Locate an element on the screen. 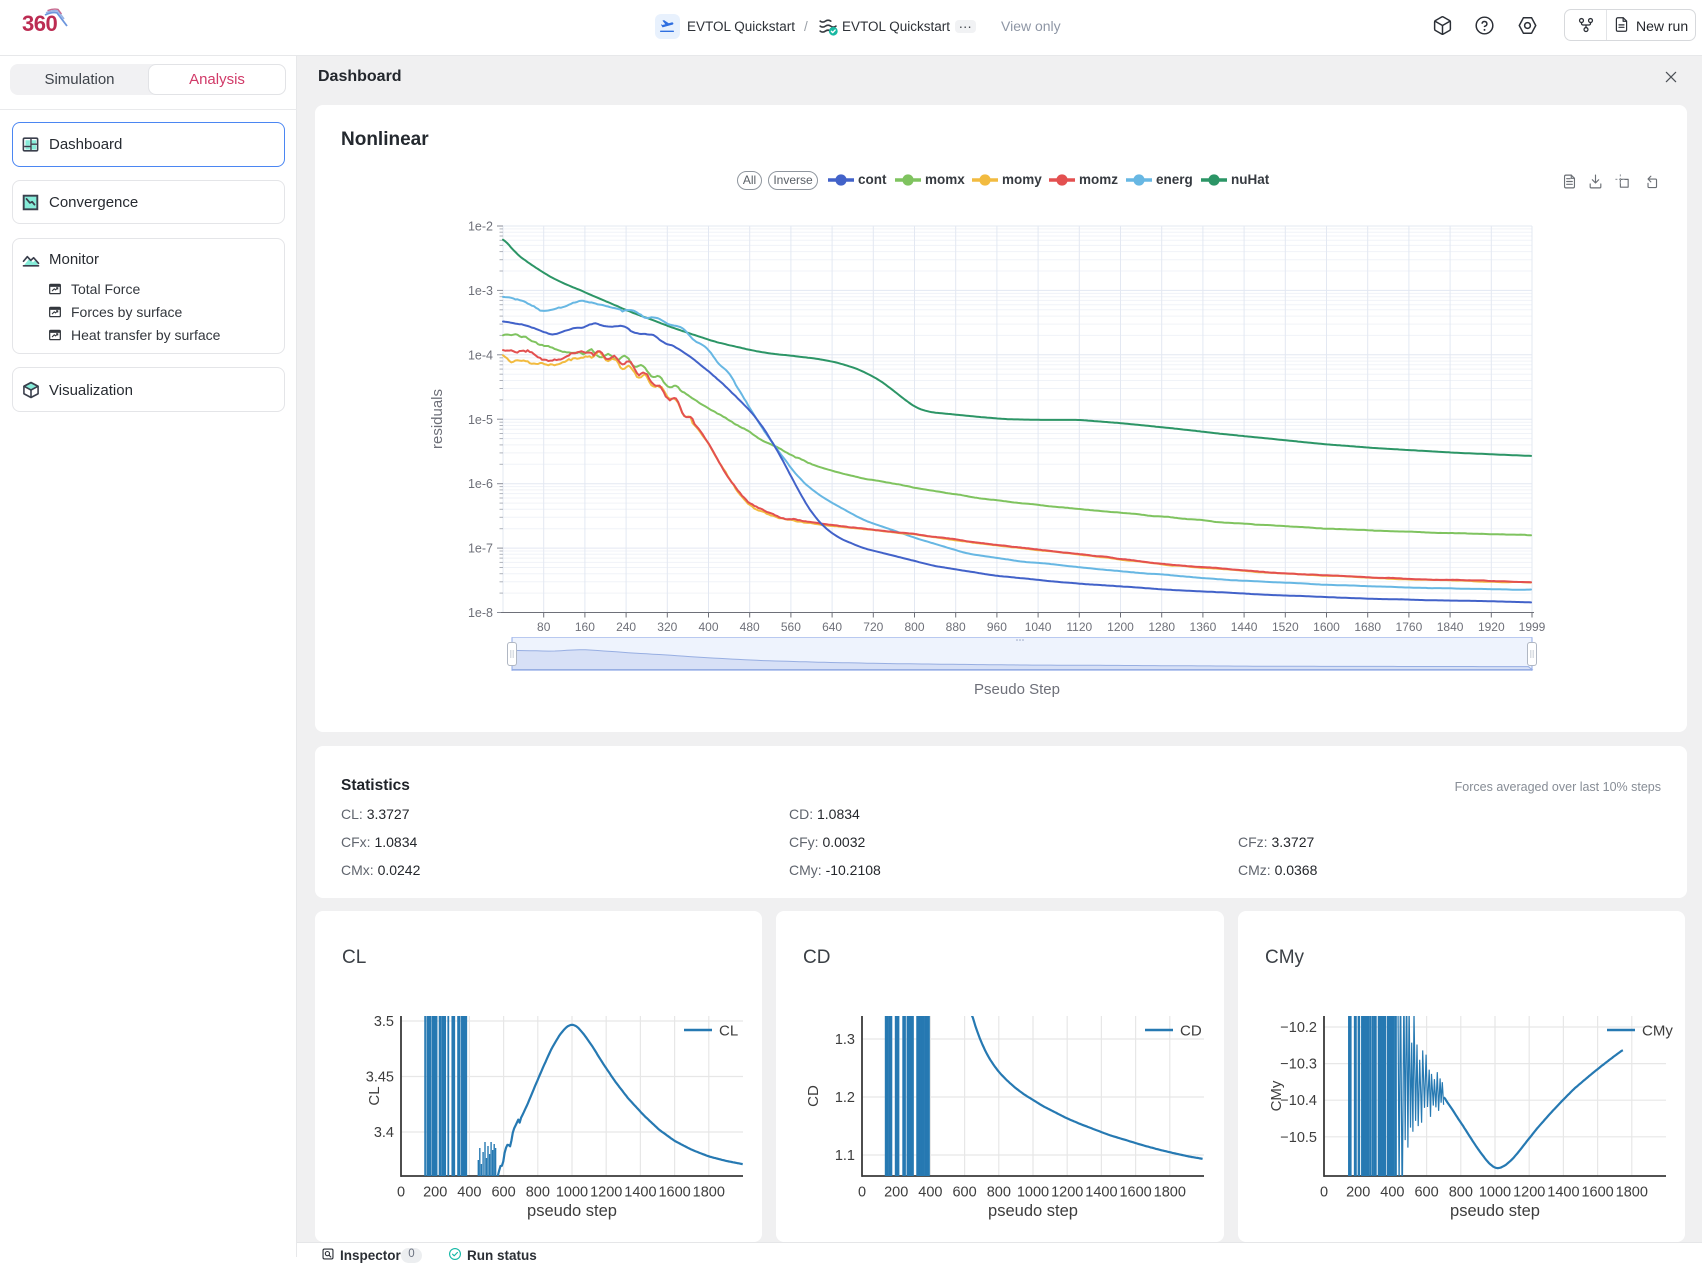 The image size is (1702, 1263). svg-text: 1e-4 is located at coordinates (480, 355).